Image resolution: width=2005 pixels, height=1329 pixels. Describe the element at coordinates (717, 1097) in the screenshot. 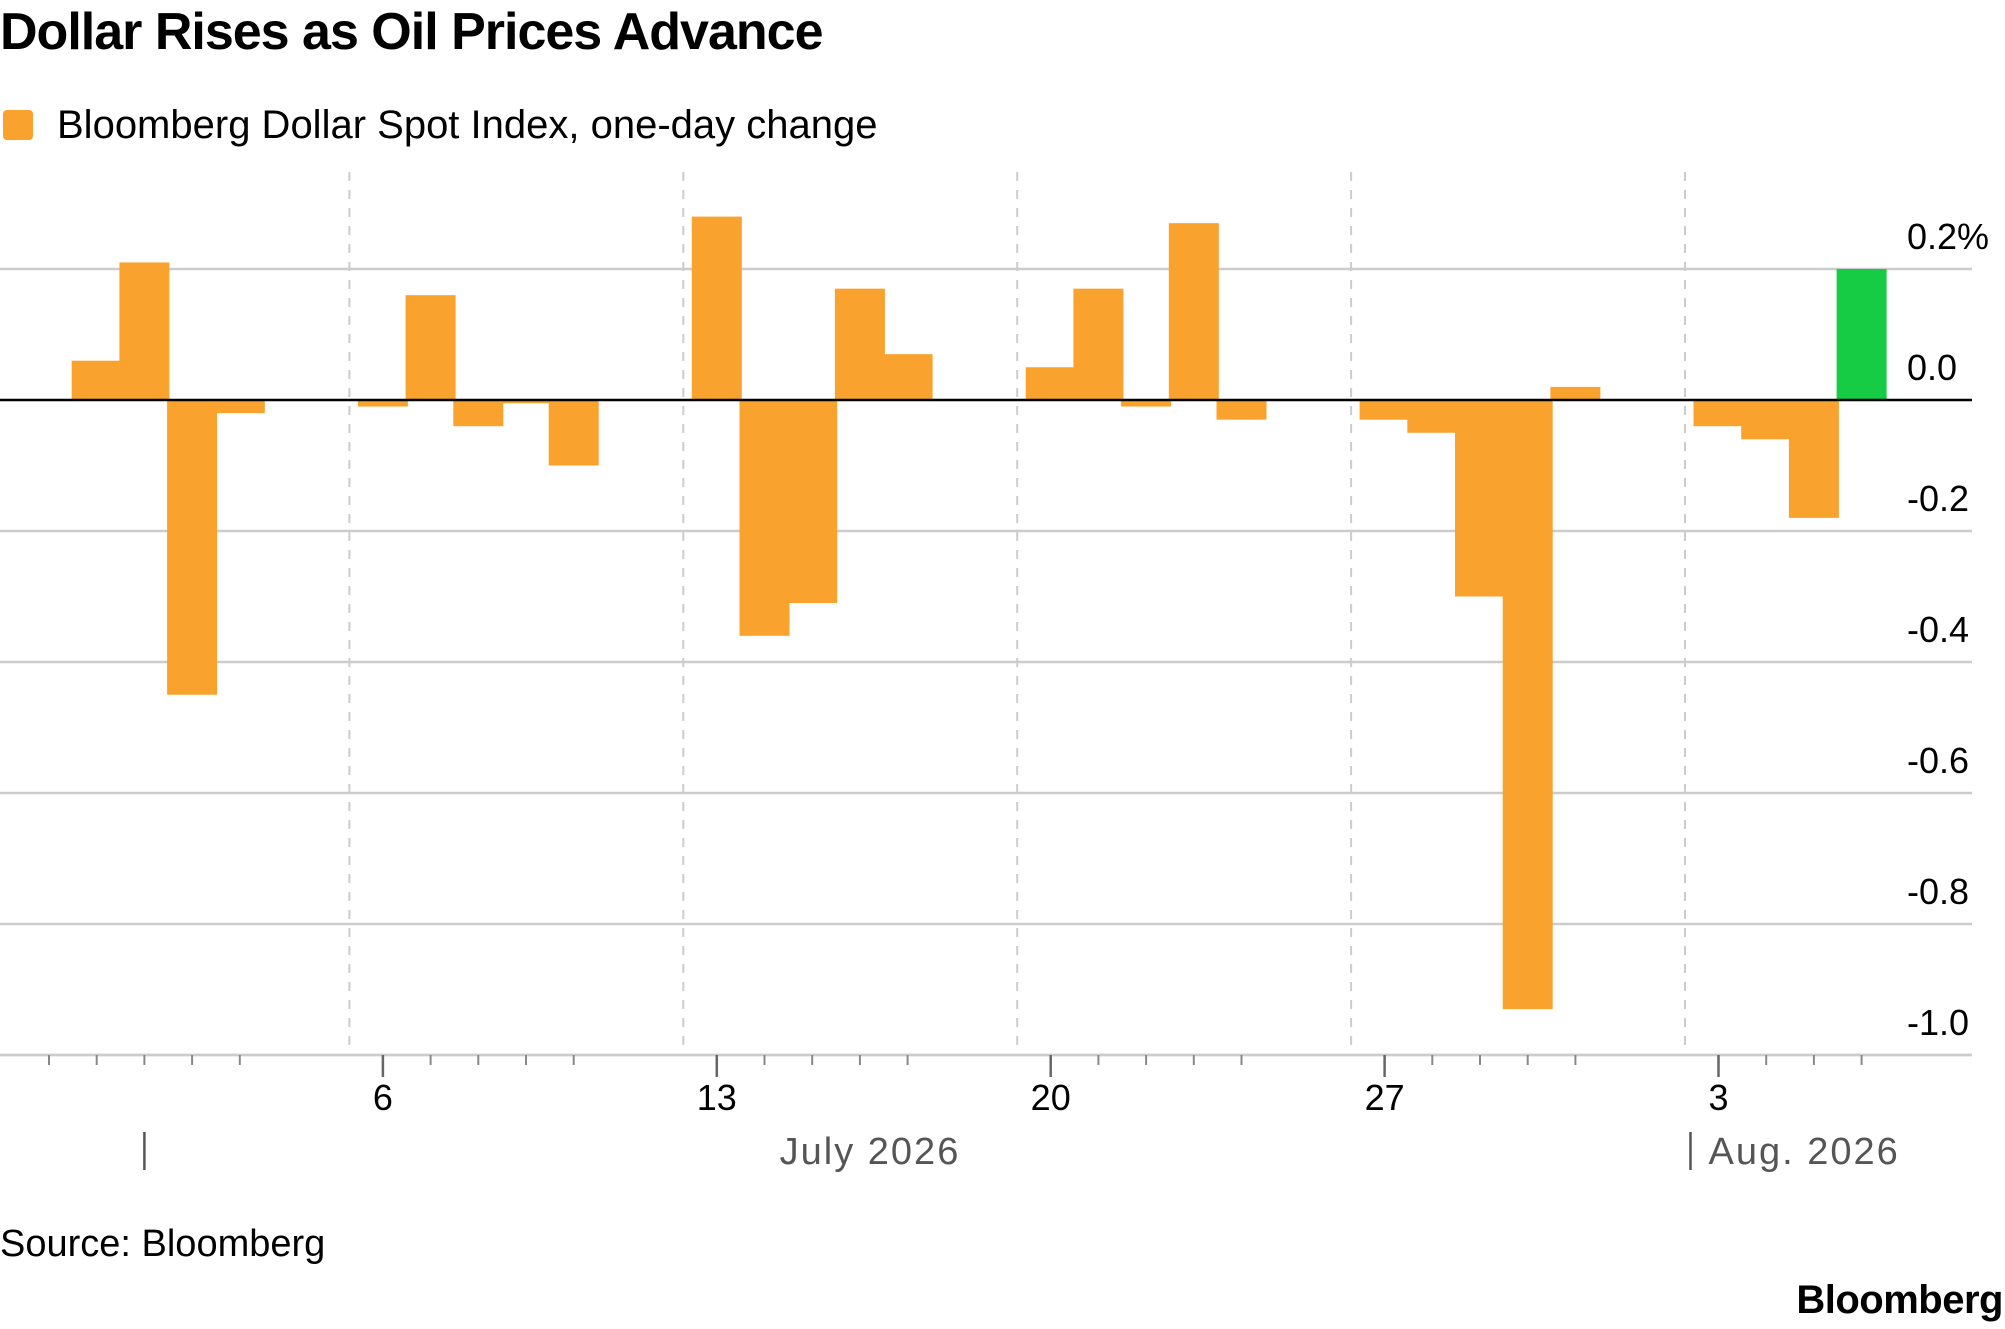

I see `x-tick-label: 13` at that location.